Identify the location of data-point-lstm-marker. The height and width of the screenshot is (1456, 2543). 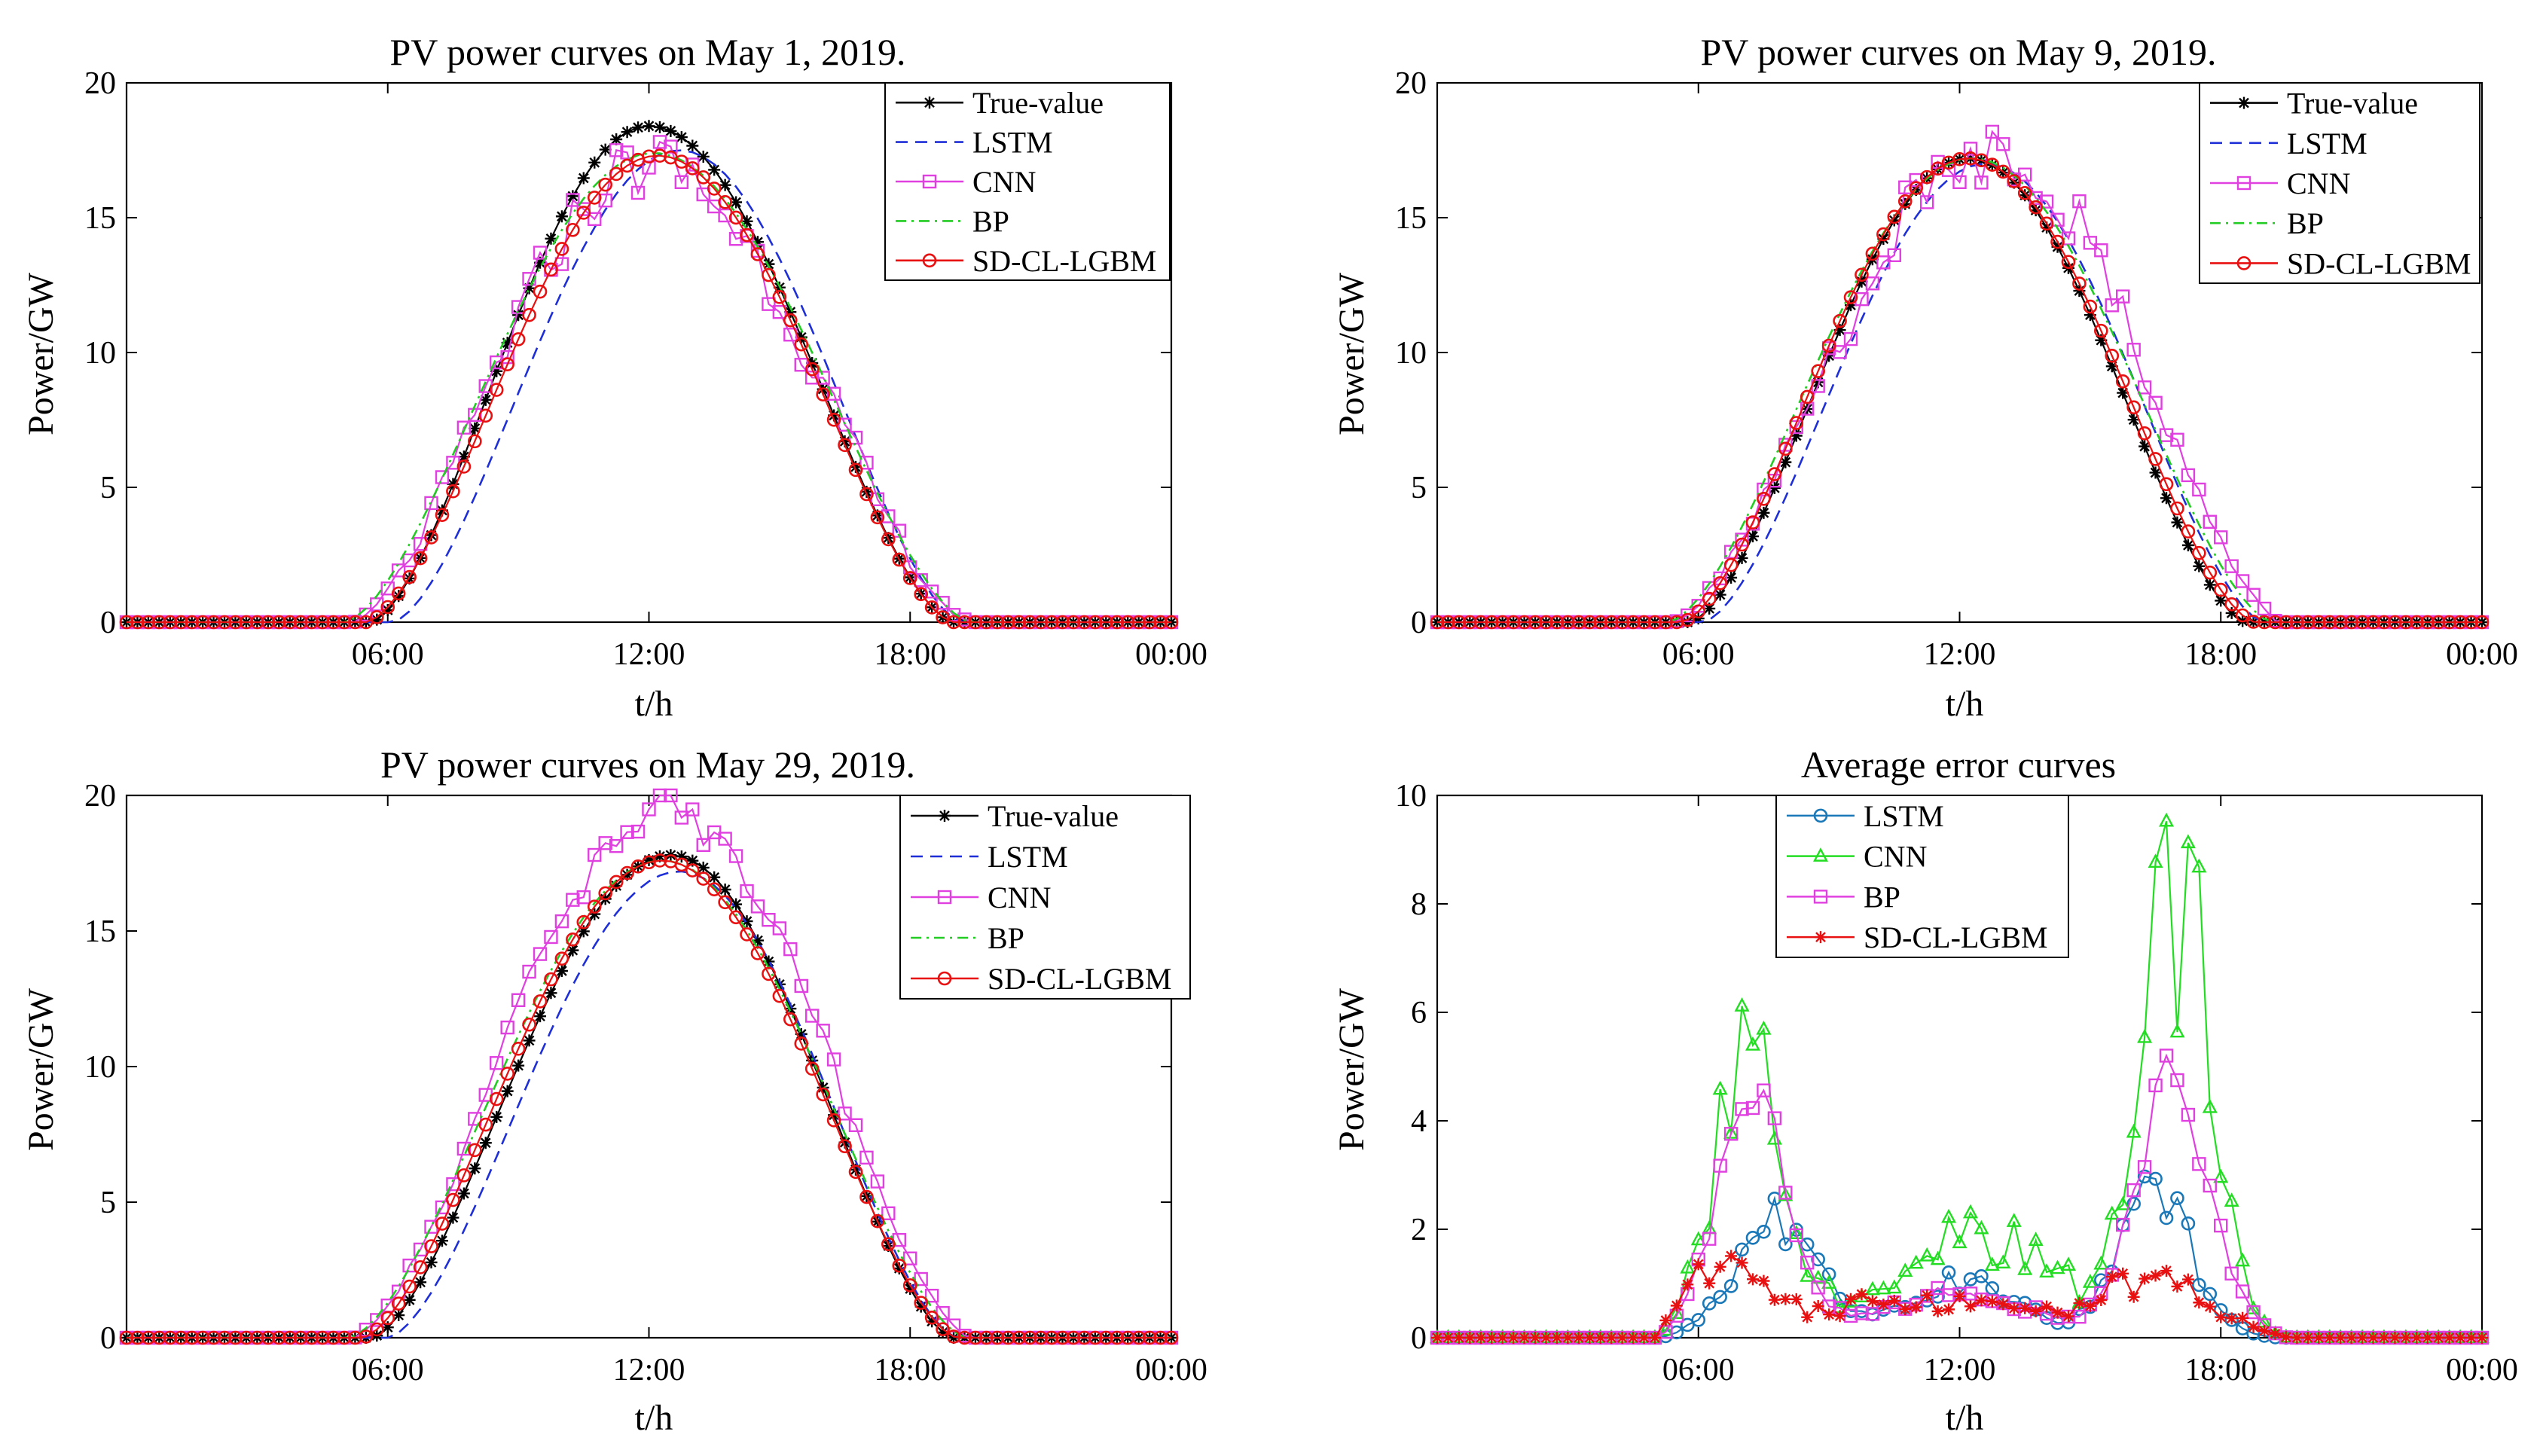
(1731, 1286).